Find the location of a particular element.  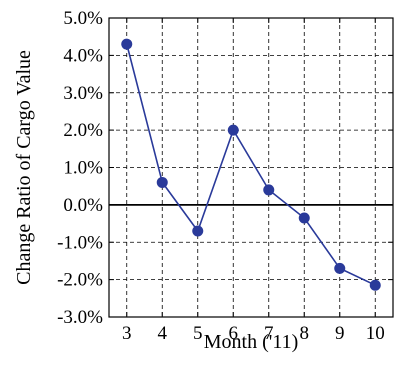

y-tick-label: -2.0% is located at coordinates (80, 280).